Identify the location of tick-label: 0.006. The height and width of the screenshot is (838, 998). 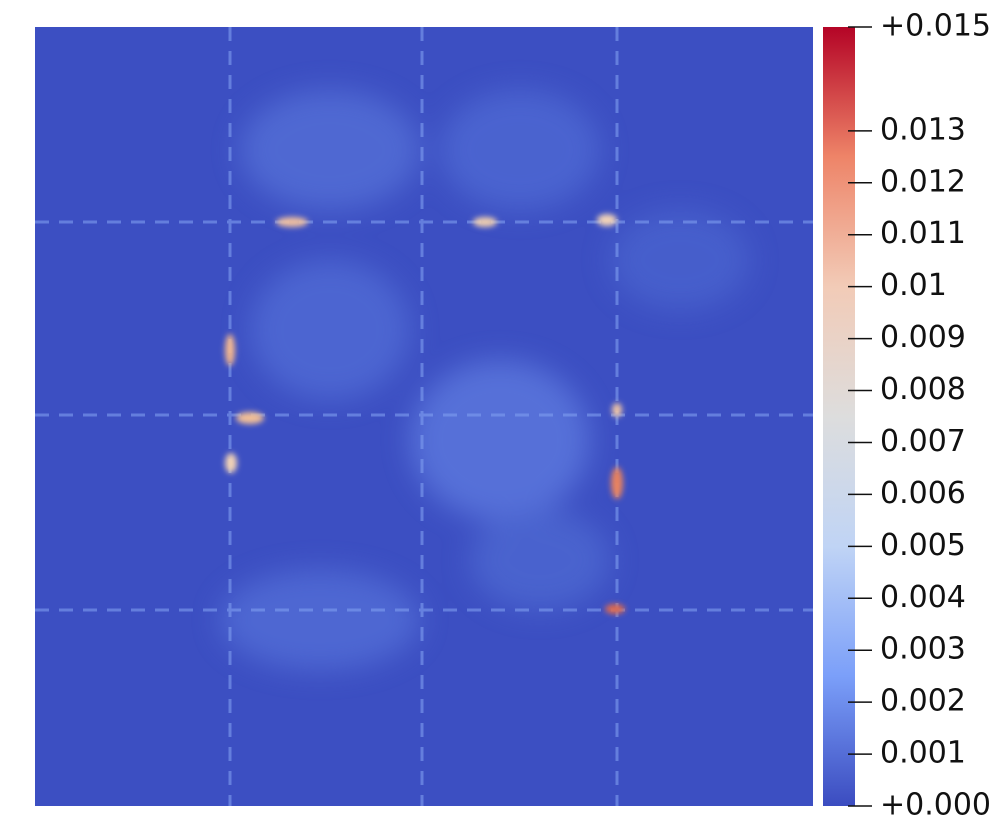
(923, 493).